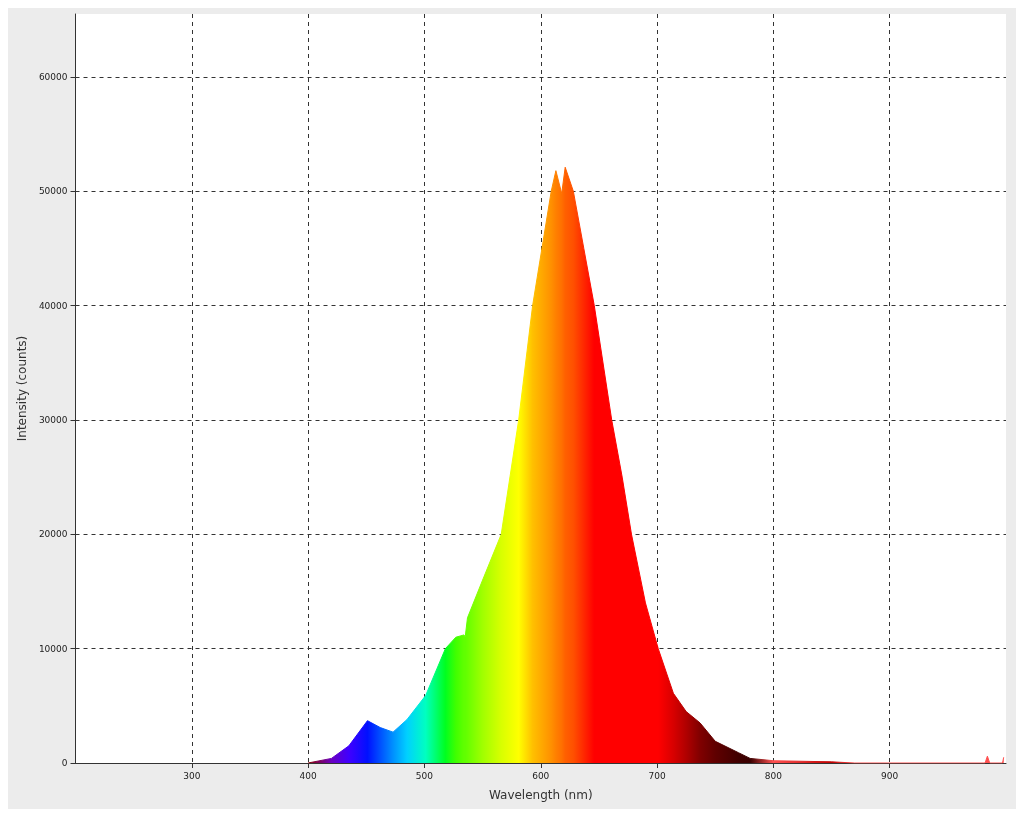  Describe the element at coordinates (773, 775) in the screenshot. I see `x-tick-label: 800` at that location.